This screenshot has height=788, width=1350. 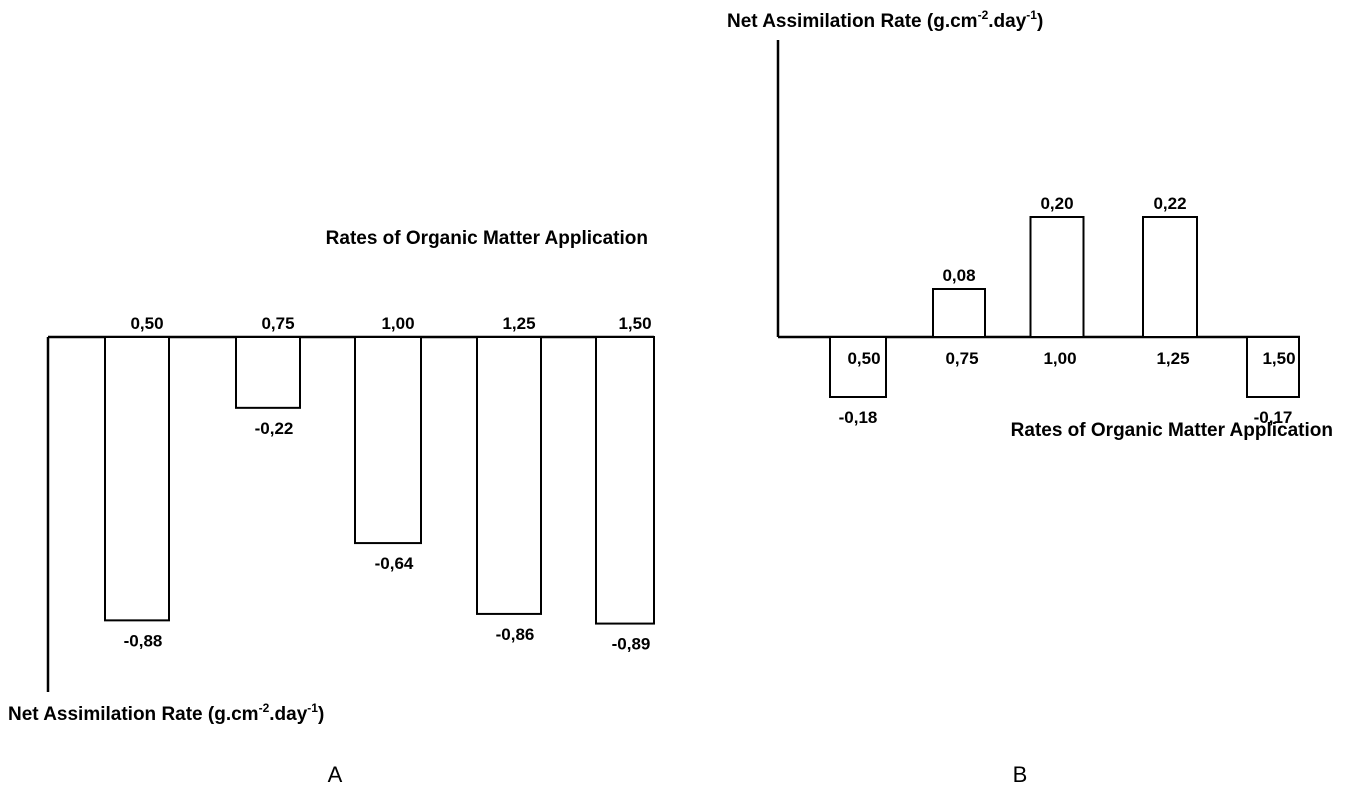 I want to click on panel-b-x-axis-title: Rates of Organic Matter Application, so click(x=1172, y=430).